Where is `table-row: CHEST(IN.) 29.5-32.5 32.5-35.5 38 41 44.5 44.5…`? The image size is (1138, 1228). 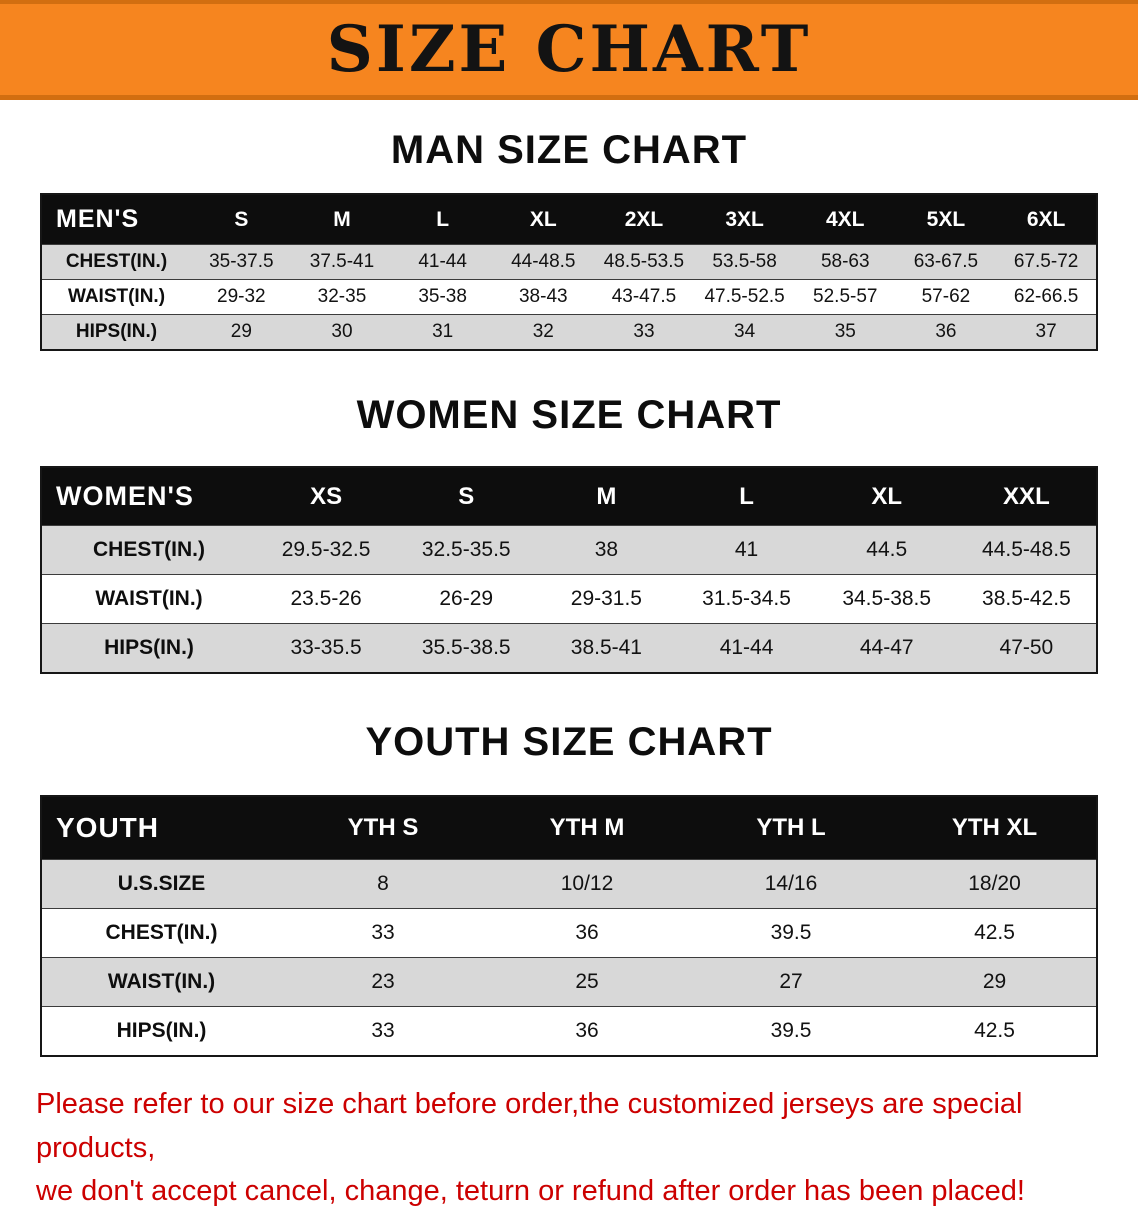
table-row: CHEST(IN.) 29.5-32.5 32.5-35.5 38 41 44.5 44.5… is located at coordinates (569, 550).